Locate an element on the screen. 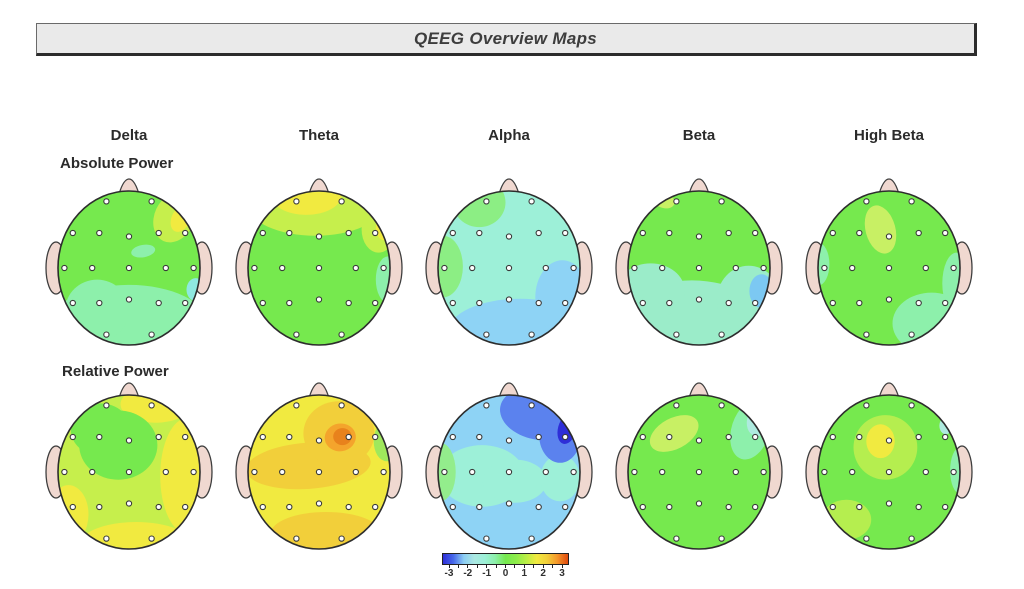 The width and height of the screenshot is (1024, 589). colorbar-gradient is located at coordinates (505, 559).